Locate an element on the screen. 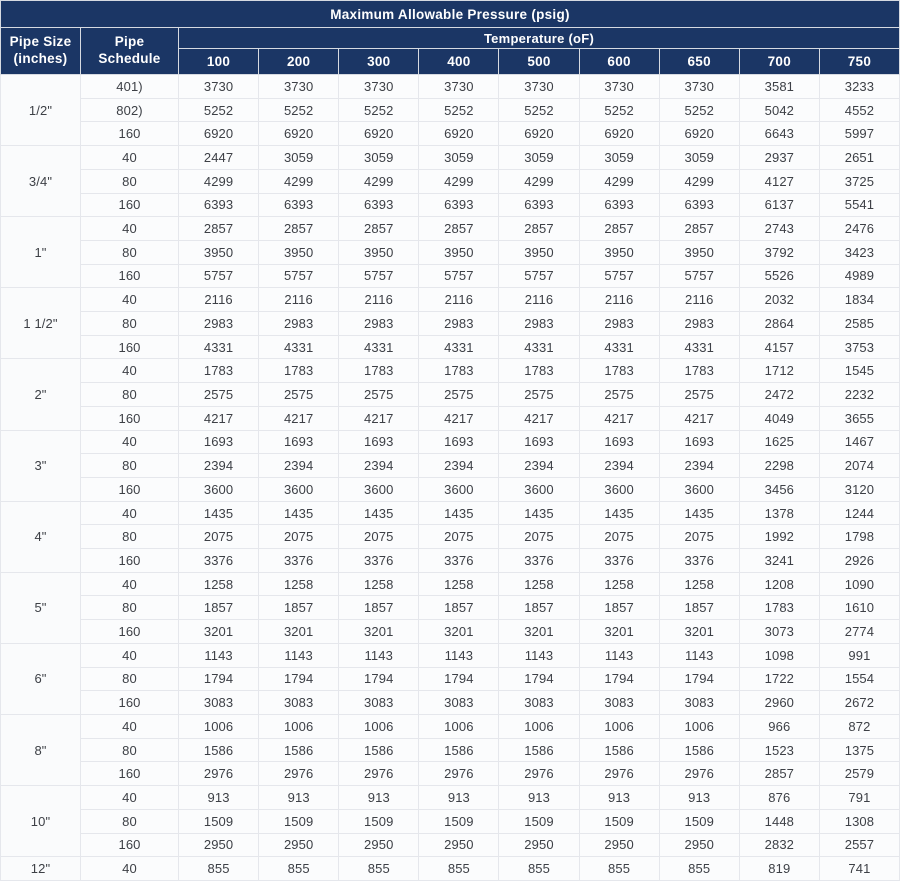 Image resolution: width=900 pixels, height=881 pixels. pressure-value-cell: 2575 is located at coordinates (619, 394).